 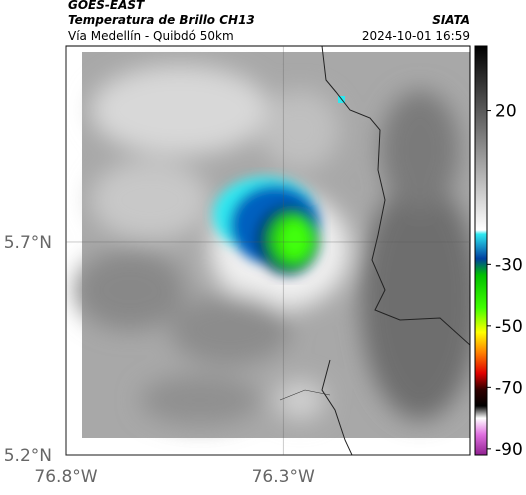 I want to click on agency: SIATA, so click(x=451, y=20).